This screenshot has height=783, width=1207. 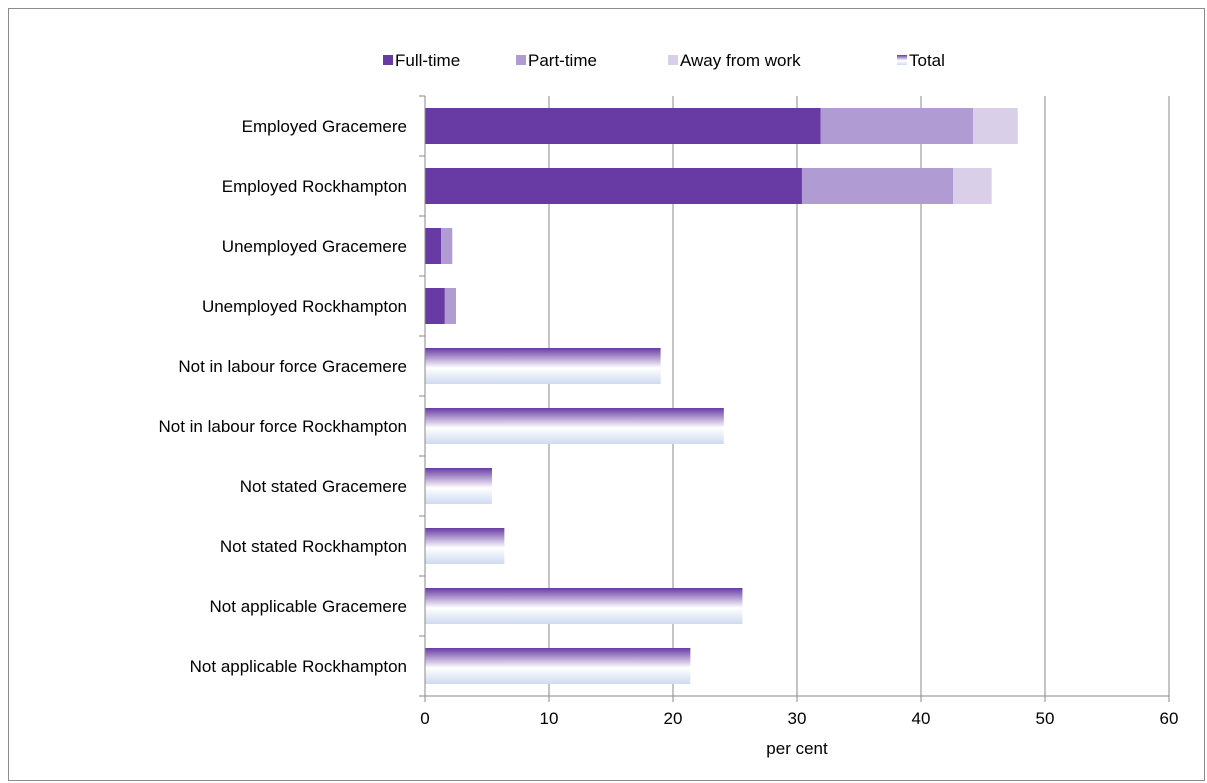 I want to click on x-axis-title: per cent, so click(x=797, y=748).